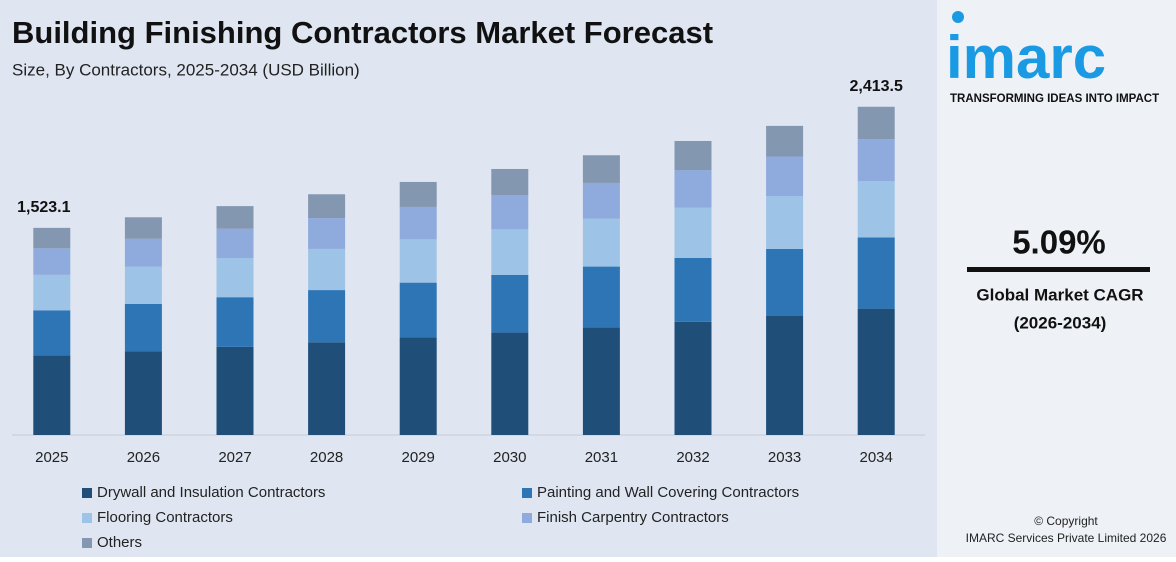 This screenshot has width=1176, height=562. I want to click on x-tick-label: 2034, so click(876, 457).